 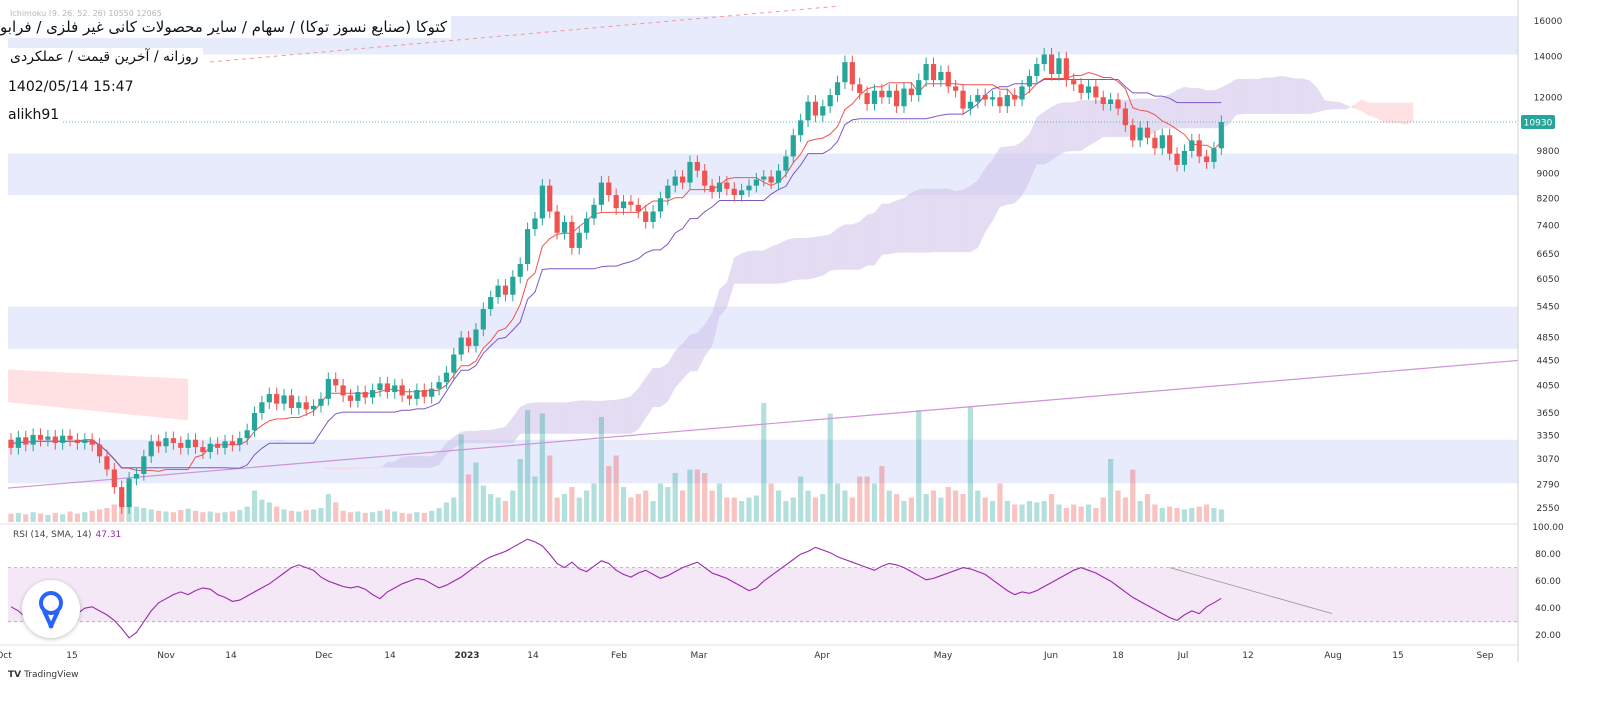 I want to click on tradingview-brand: TV TradingView, so click(x=43, y=675).